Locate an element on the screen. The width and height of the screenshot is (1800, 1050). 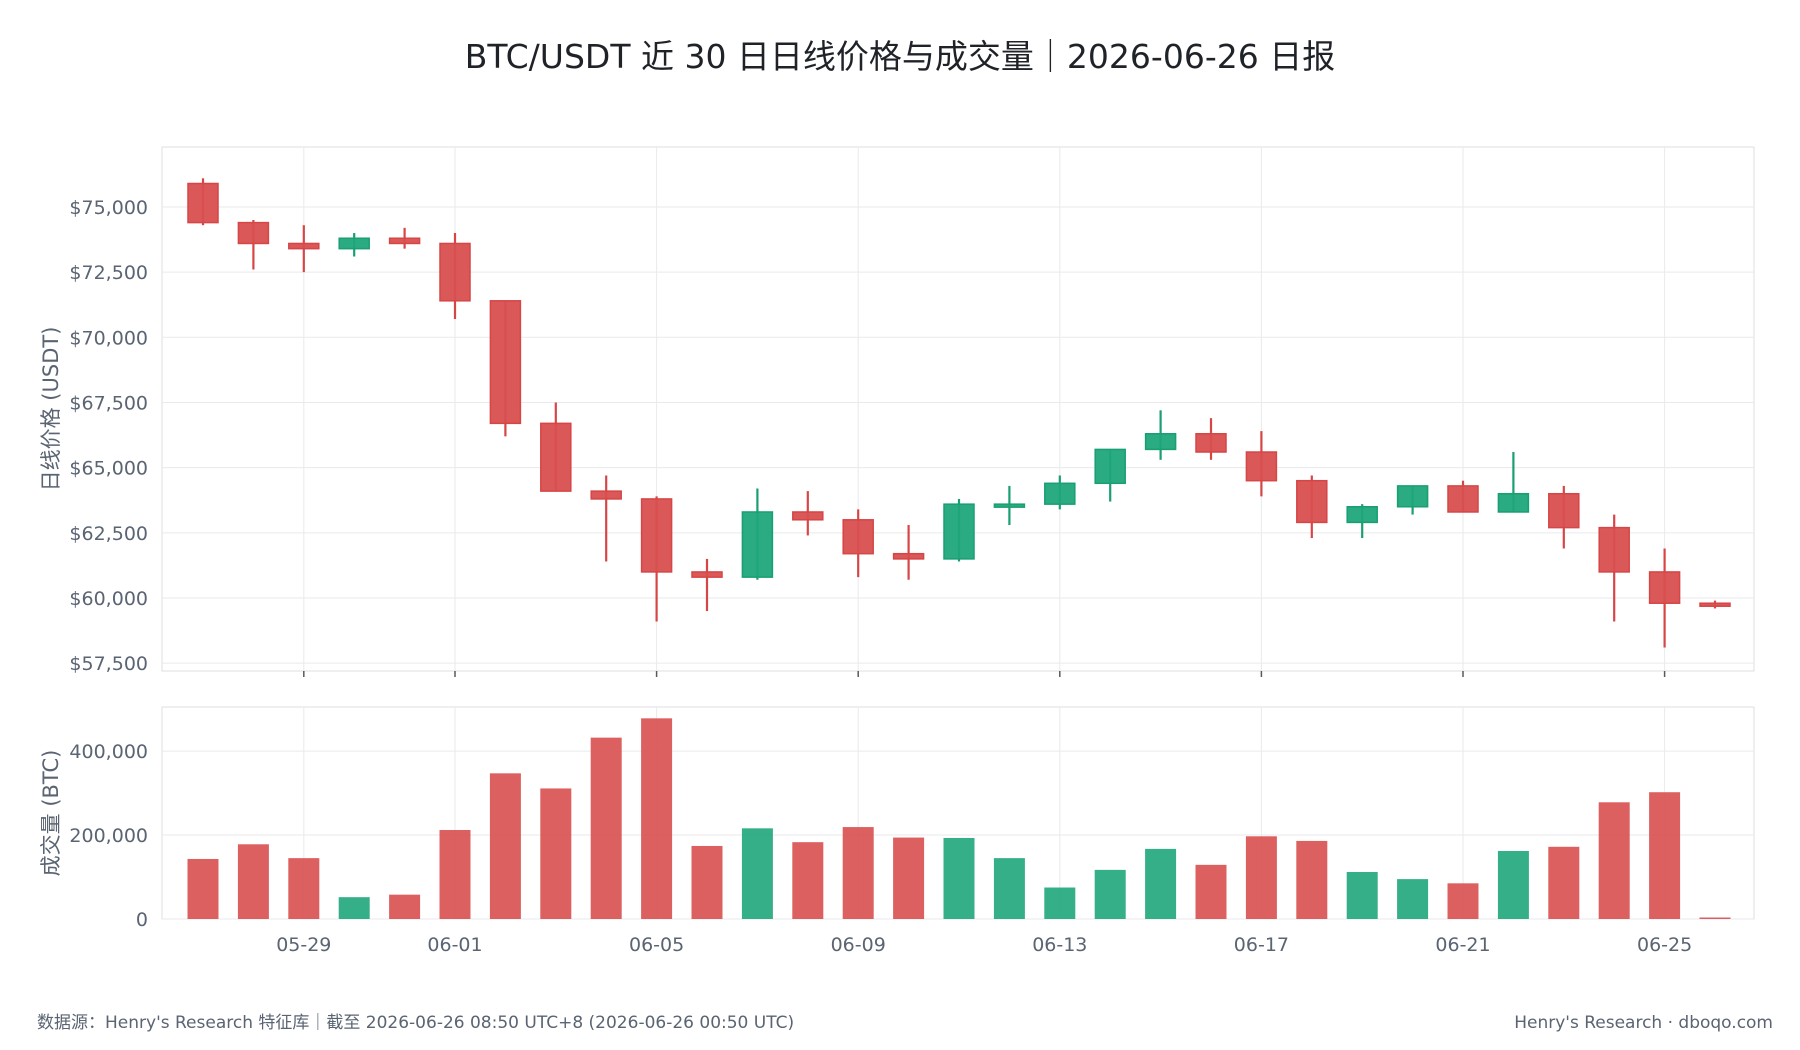
footer-brand: Henry's Research · dboqo.com is located at coordinates (1643, 1023).